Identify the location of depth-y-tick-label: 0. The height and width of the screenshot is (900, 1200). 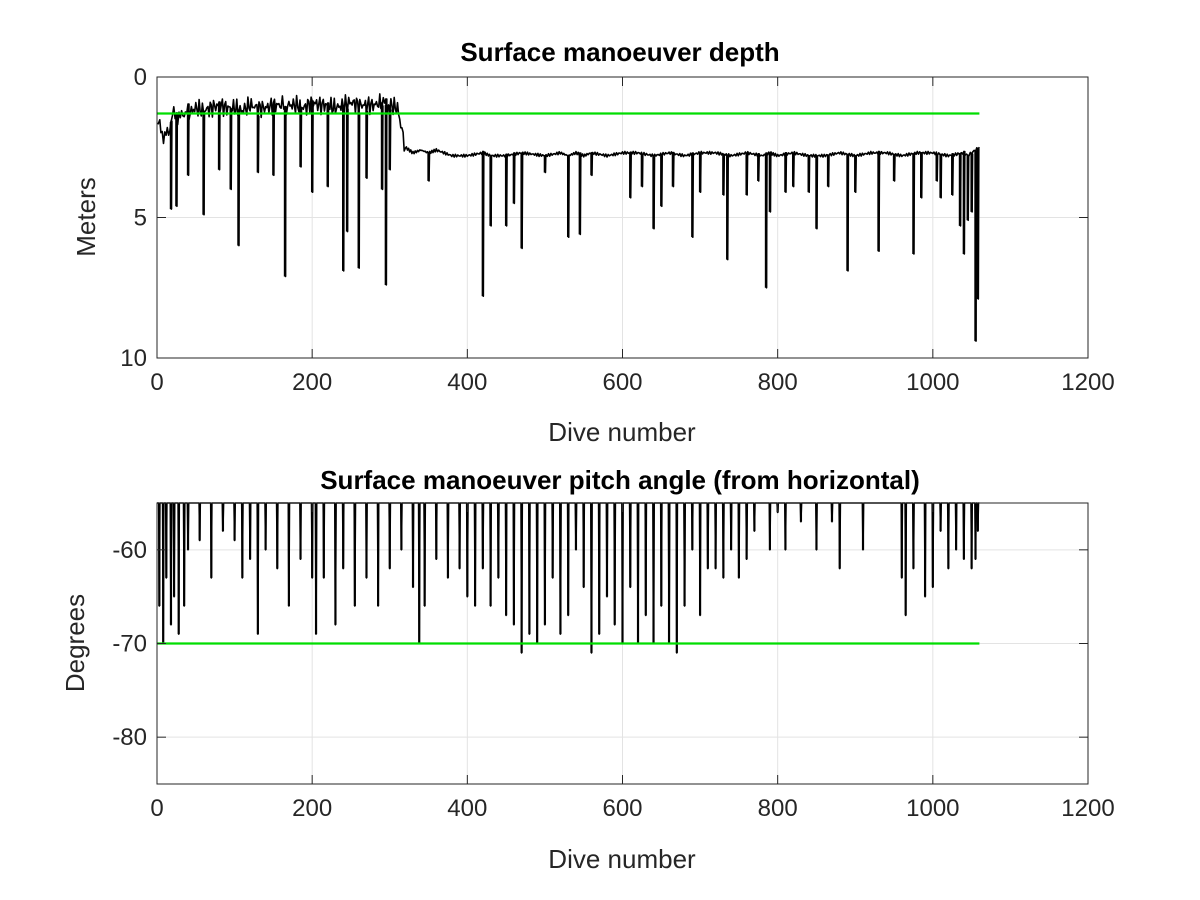
(140, 77).